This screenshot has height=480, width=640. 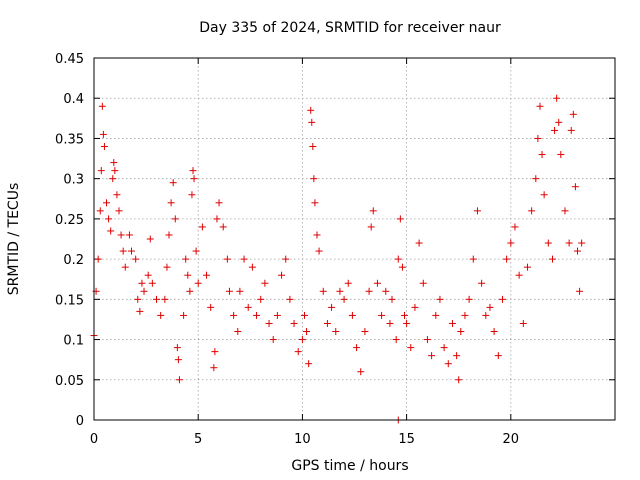 What do you see at coordinates (198, 439) in the screenshot?
I see `x-tick-label: 5` at bounding box center [198, 439].